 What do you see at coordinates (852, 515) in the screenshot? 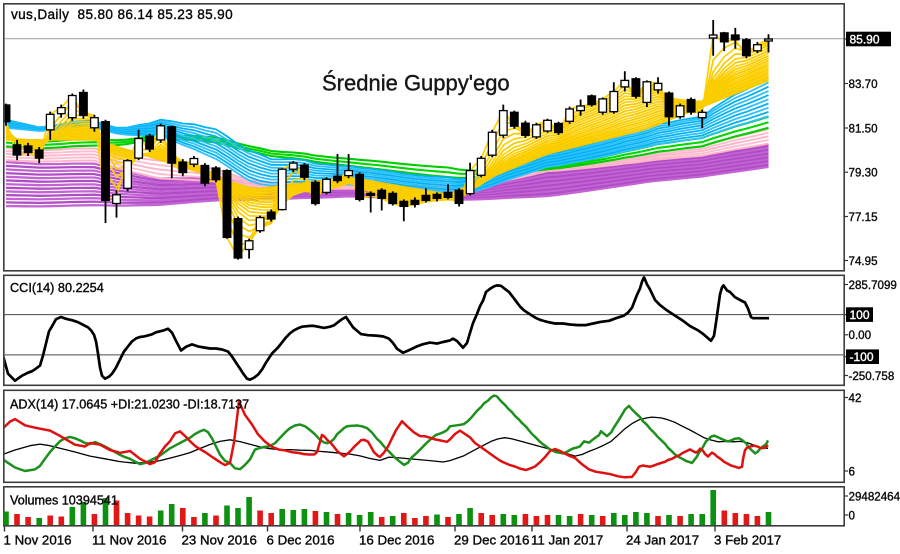
I see `svg-text: 0` at bounding box center [852, 515].